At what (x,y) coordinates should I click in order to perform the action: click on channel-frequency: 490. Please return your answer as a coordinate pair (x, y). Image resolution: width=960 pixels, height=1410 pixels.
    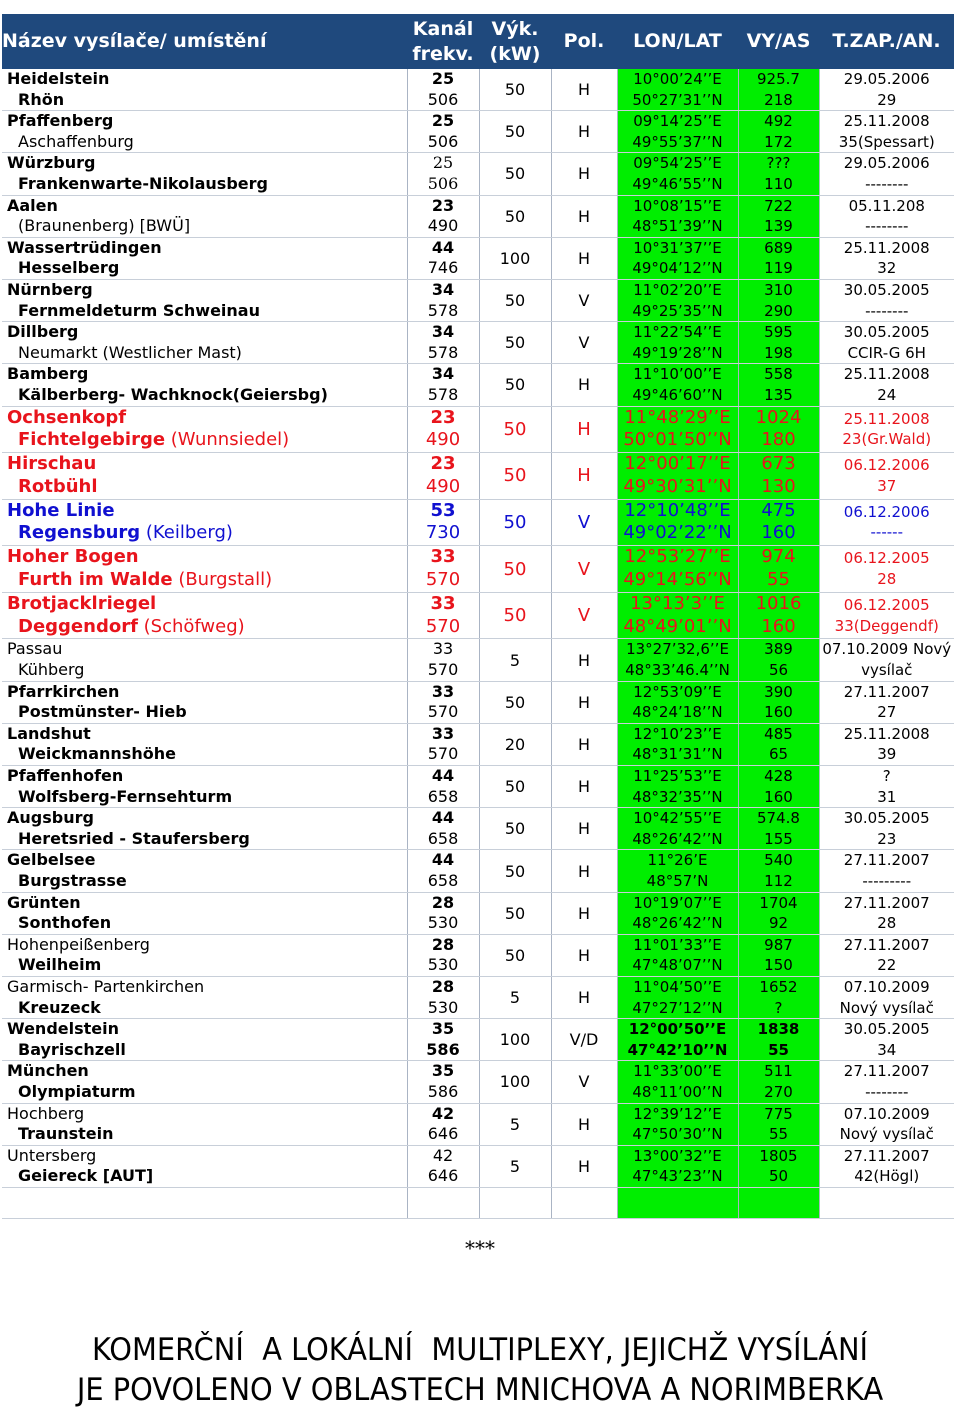
    Looking at the image, I should click on (443, 440).